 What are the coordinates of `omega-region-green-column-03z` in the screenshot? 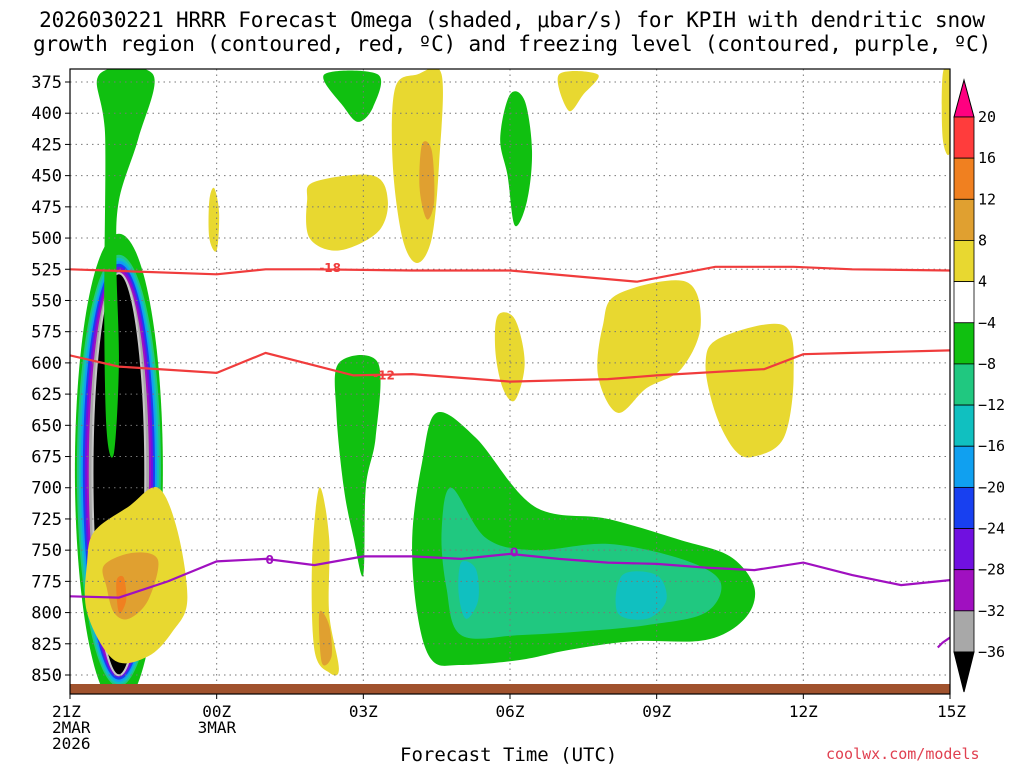 It's located at (357, 466).